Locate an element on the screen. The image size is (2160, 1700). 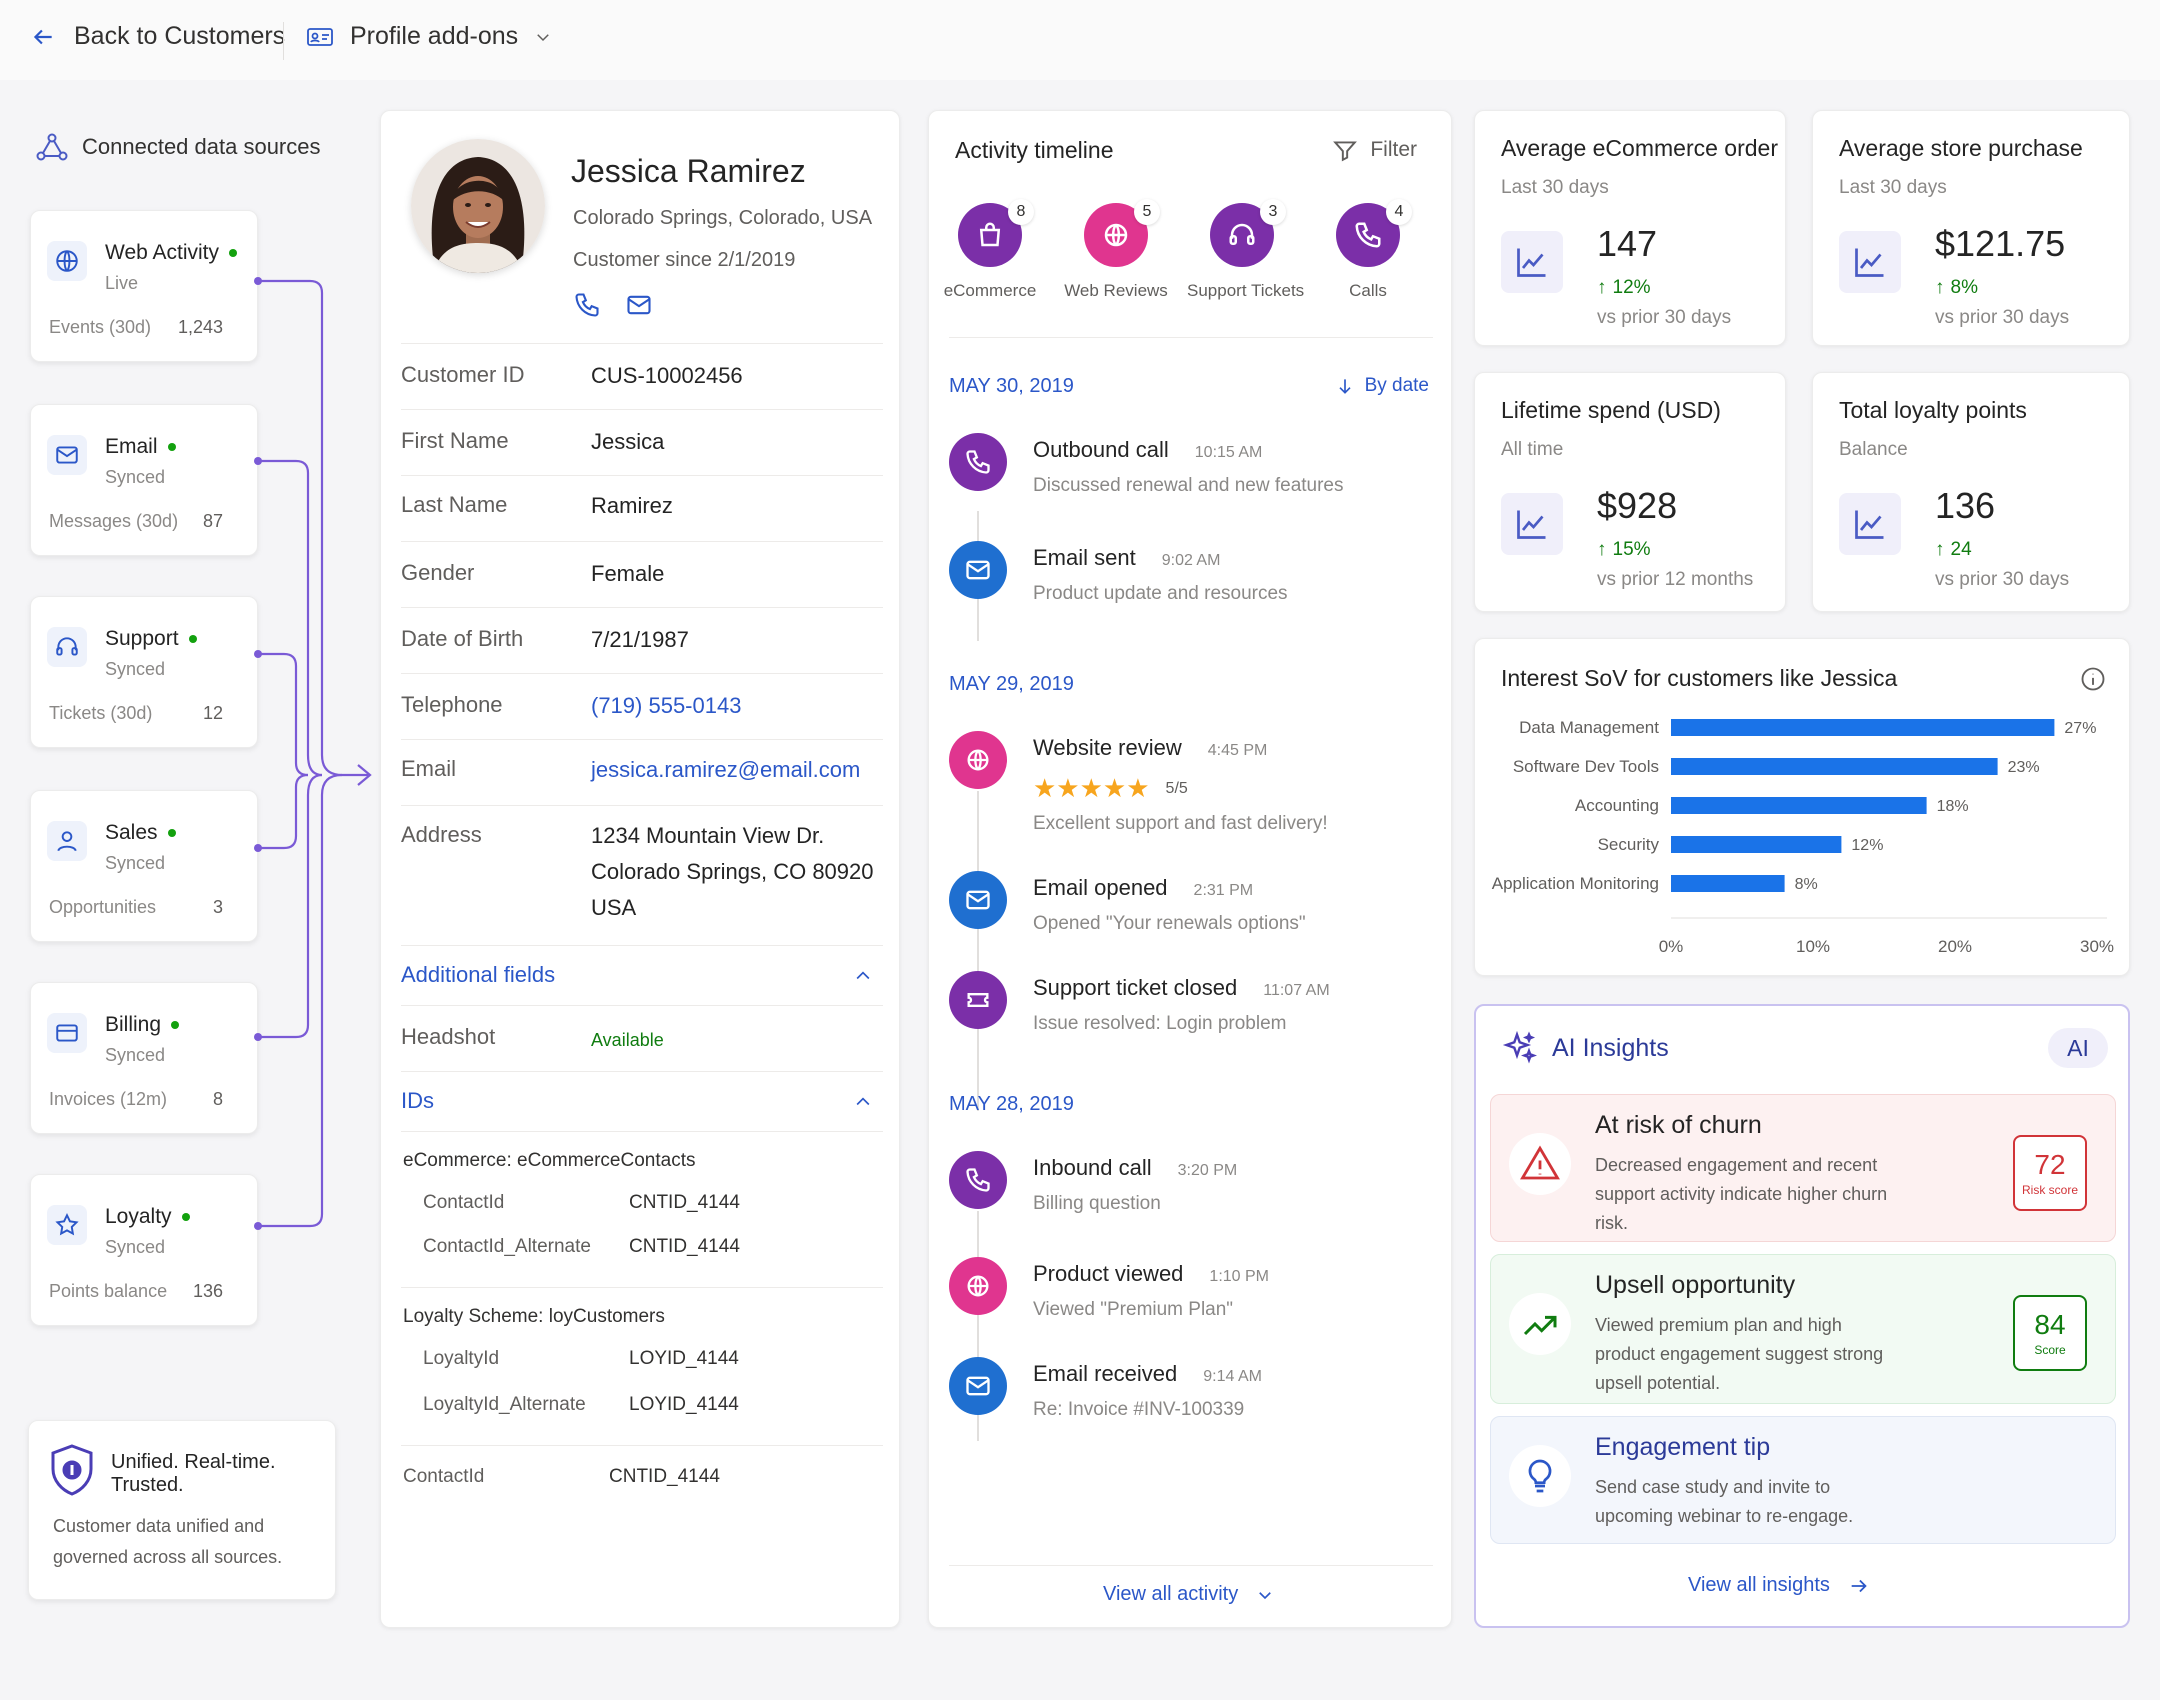
filter-icon is located at coordinates (1345, 151).